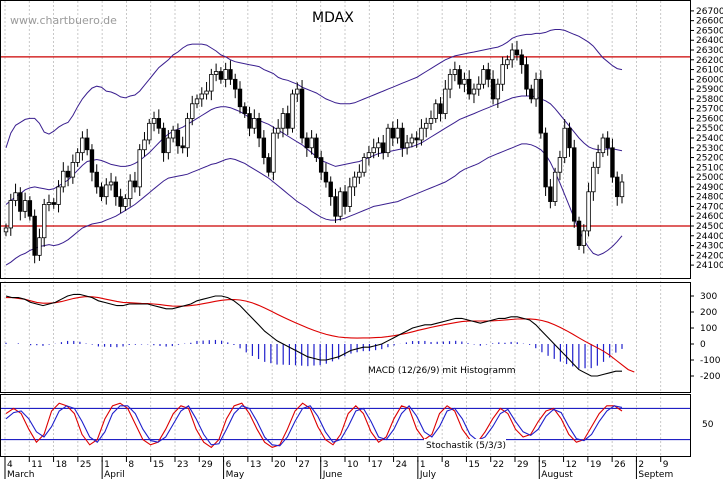 This screenshot has height=479, width=723. I want to click on month-label: April, so click(114, 474).